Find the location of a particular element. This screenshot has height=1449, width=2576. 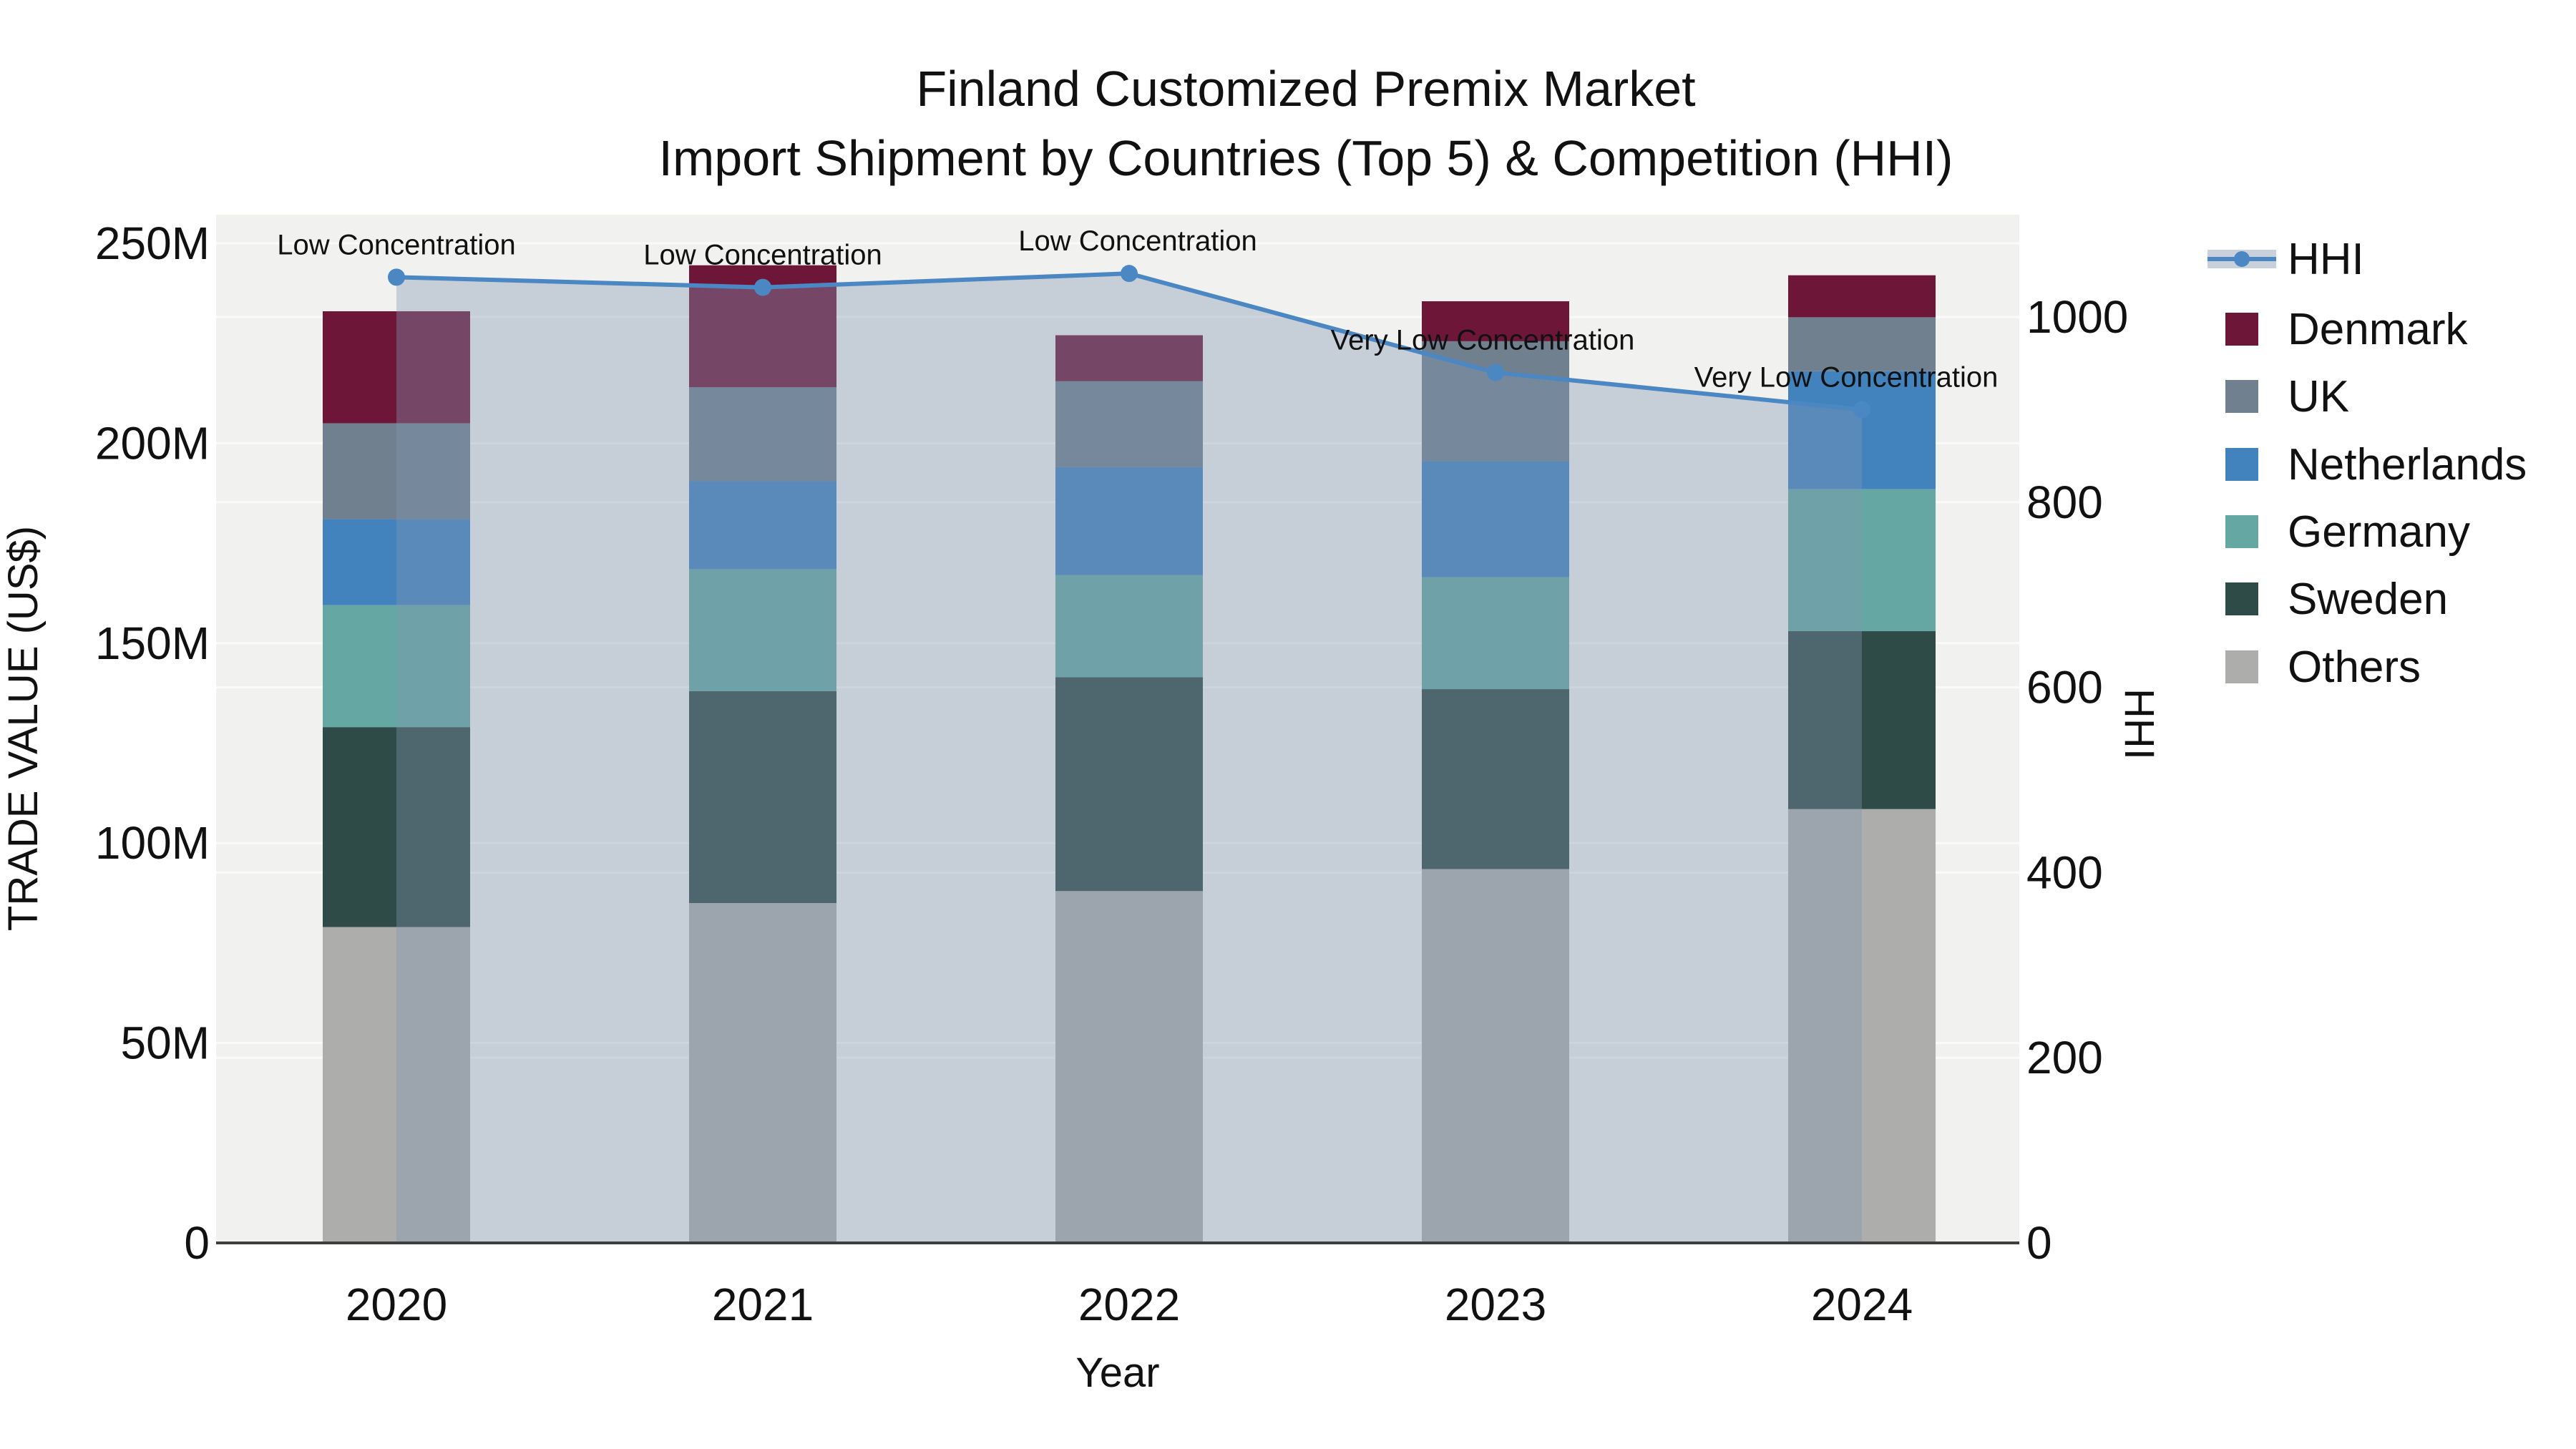

x-tick-2024: 2024 is located at coordinates (1862, 1304).